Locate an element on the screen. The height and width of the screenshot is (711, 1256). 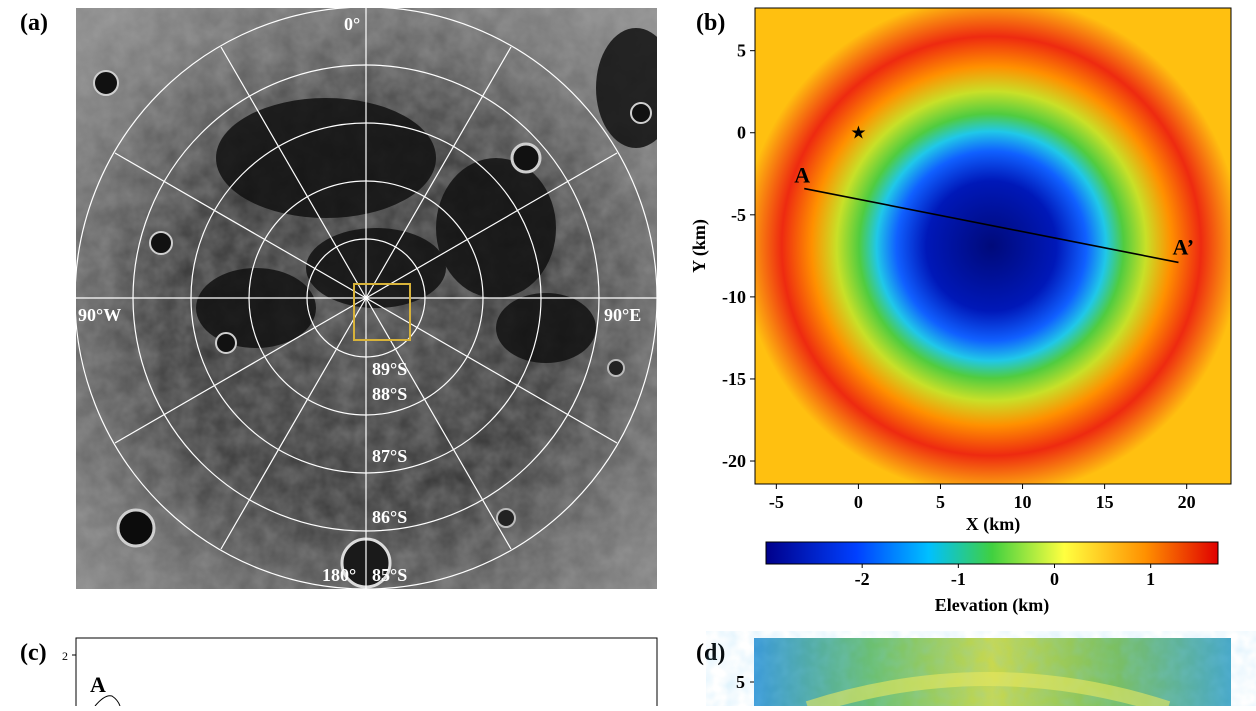
colorbar-tick-label: 1 is located at coordinates (1150, 579).